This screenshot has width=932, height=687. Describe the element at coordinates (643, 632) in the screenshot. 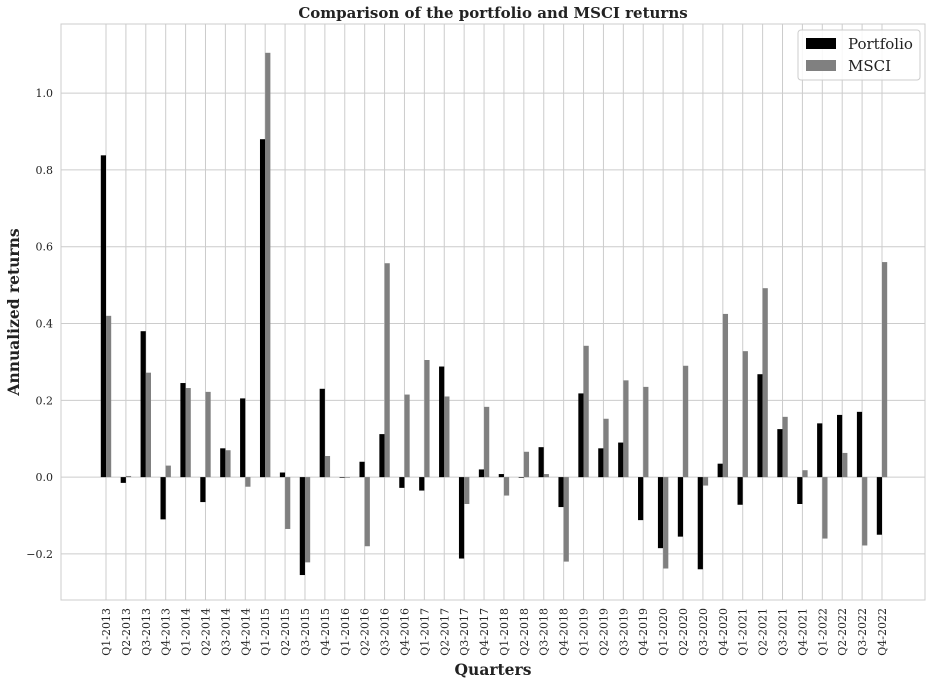

I see `x-tick-label: Q4-2019` at that location.